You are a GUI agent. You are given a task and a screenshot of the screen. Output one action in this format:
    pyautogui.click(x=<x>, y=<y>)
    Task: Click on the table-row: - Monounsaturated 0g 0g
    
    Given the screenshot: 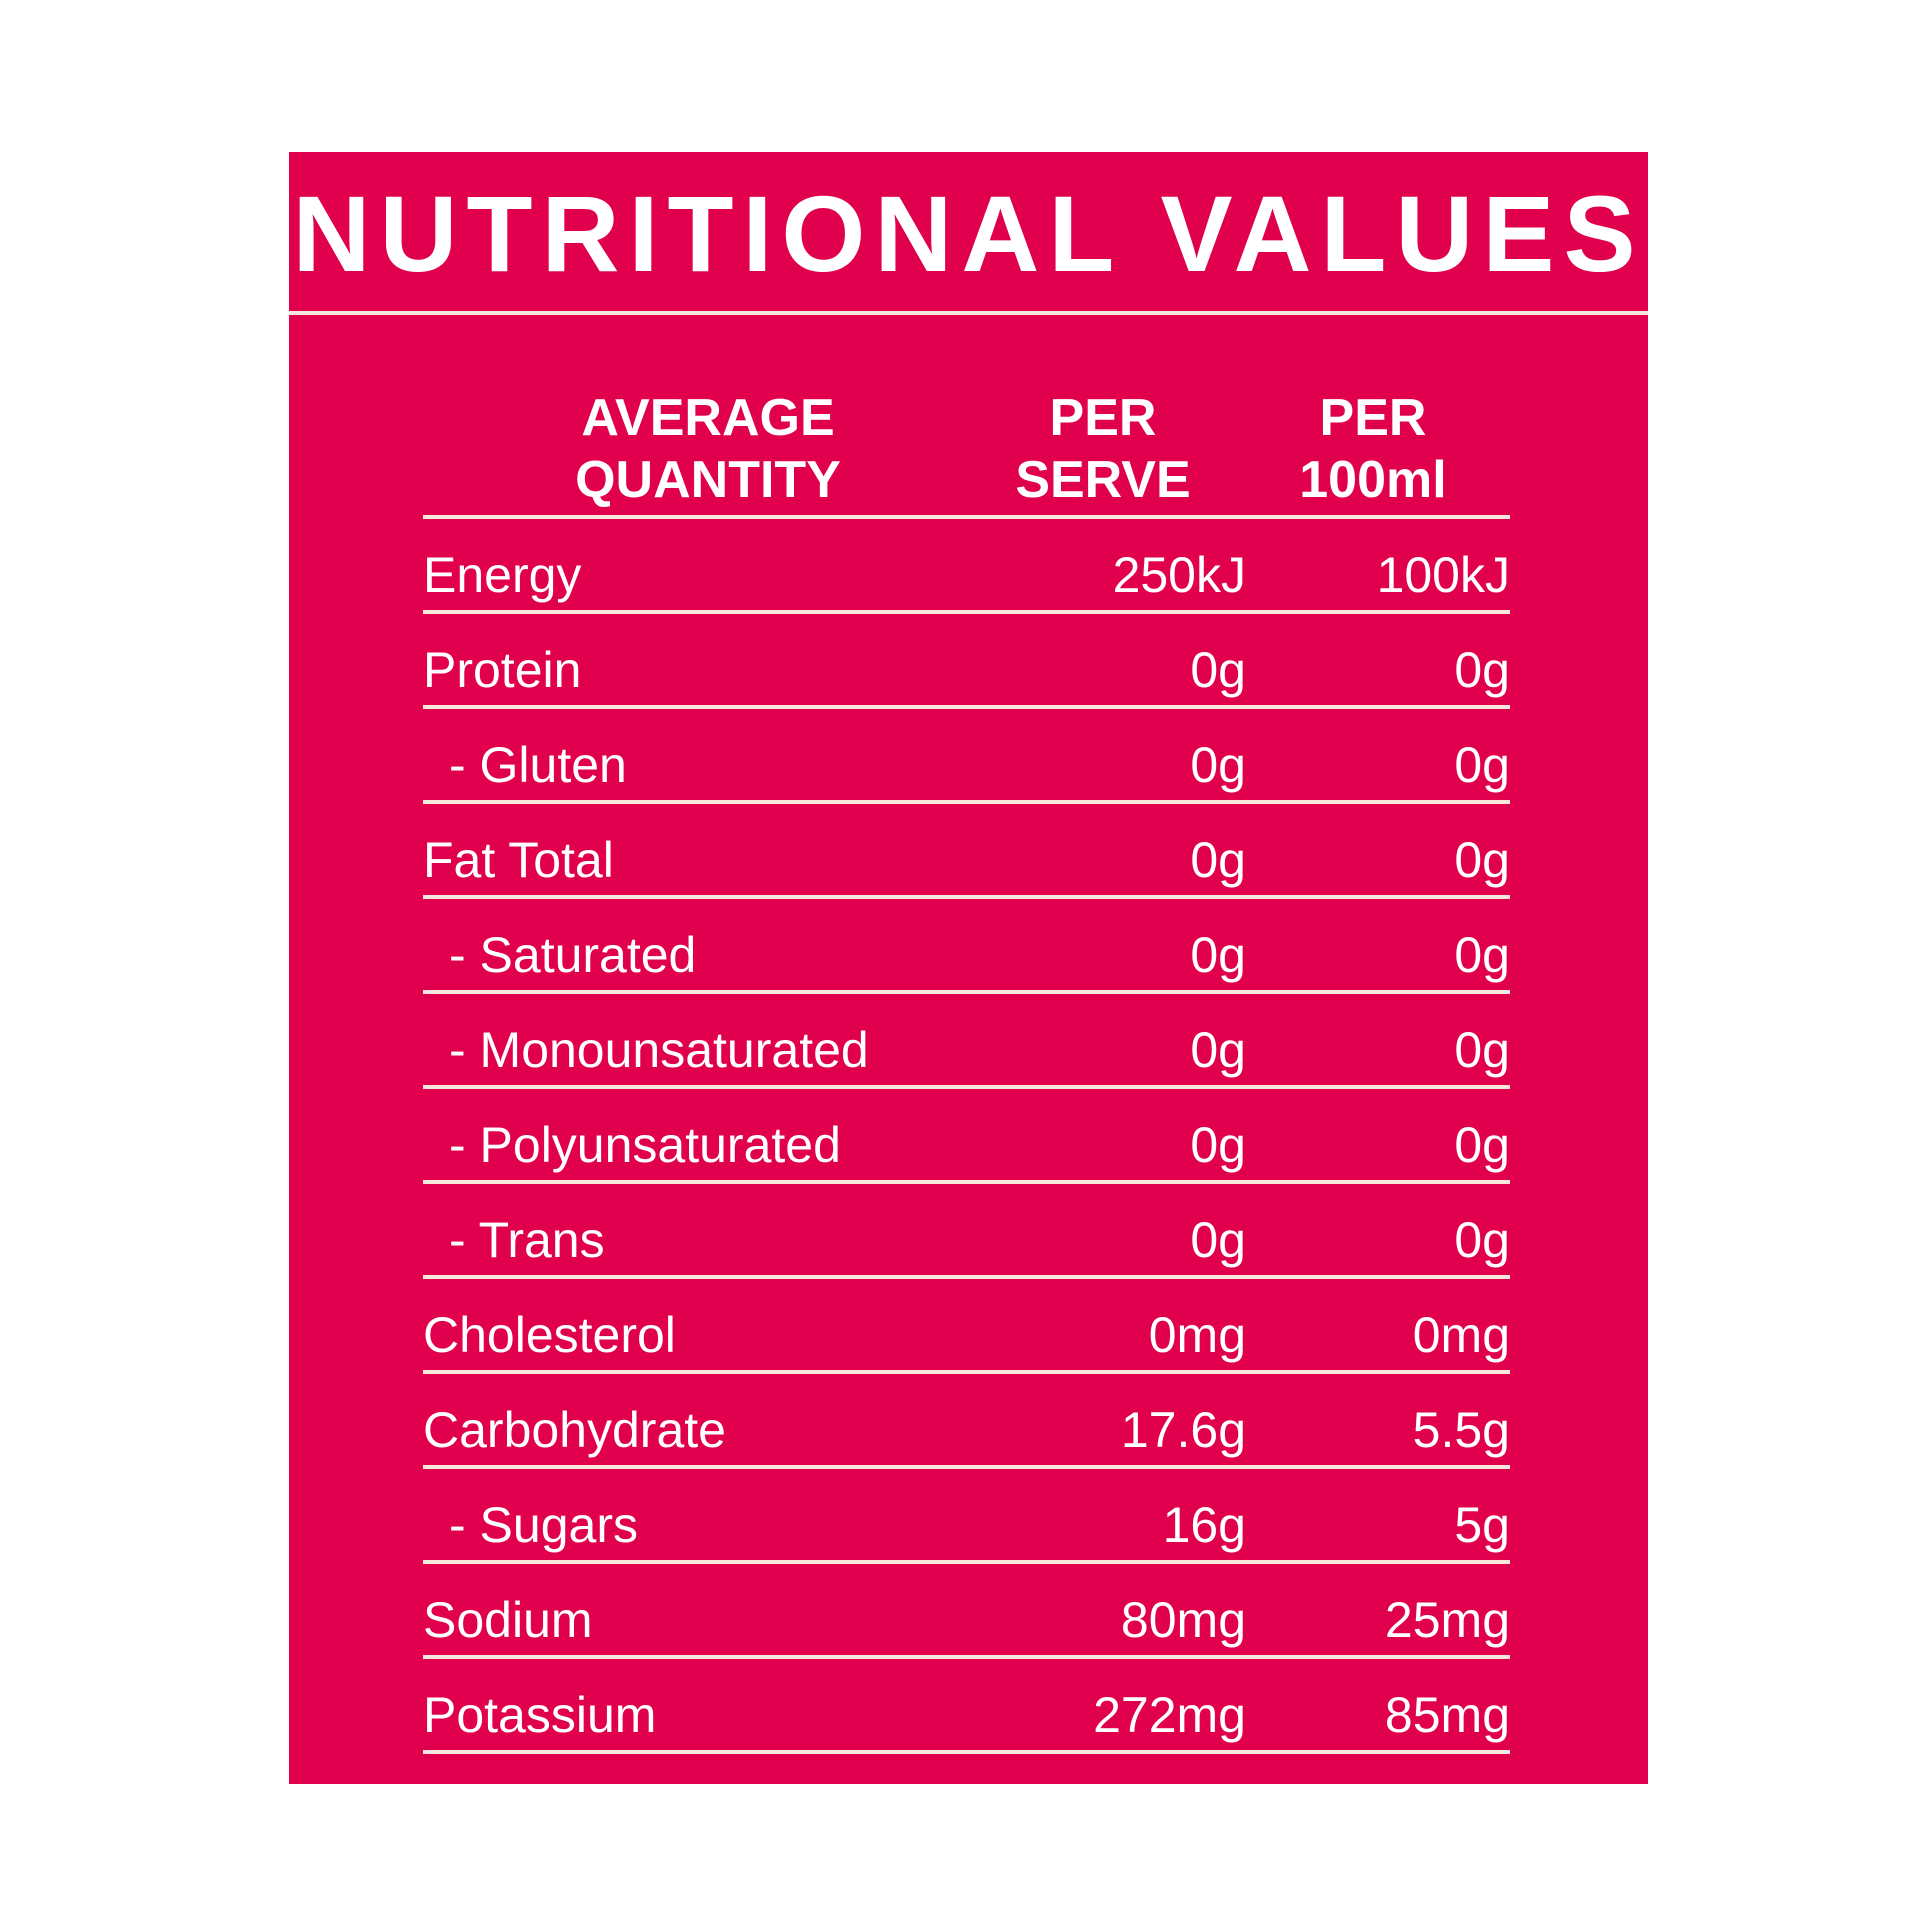 What is the action you would take?
    pyautogui.click(x=966, y=1041)
    